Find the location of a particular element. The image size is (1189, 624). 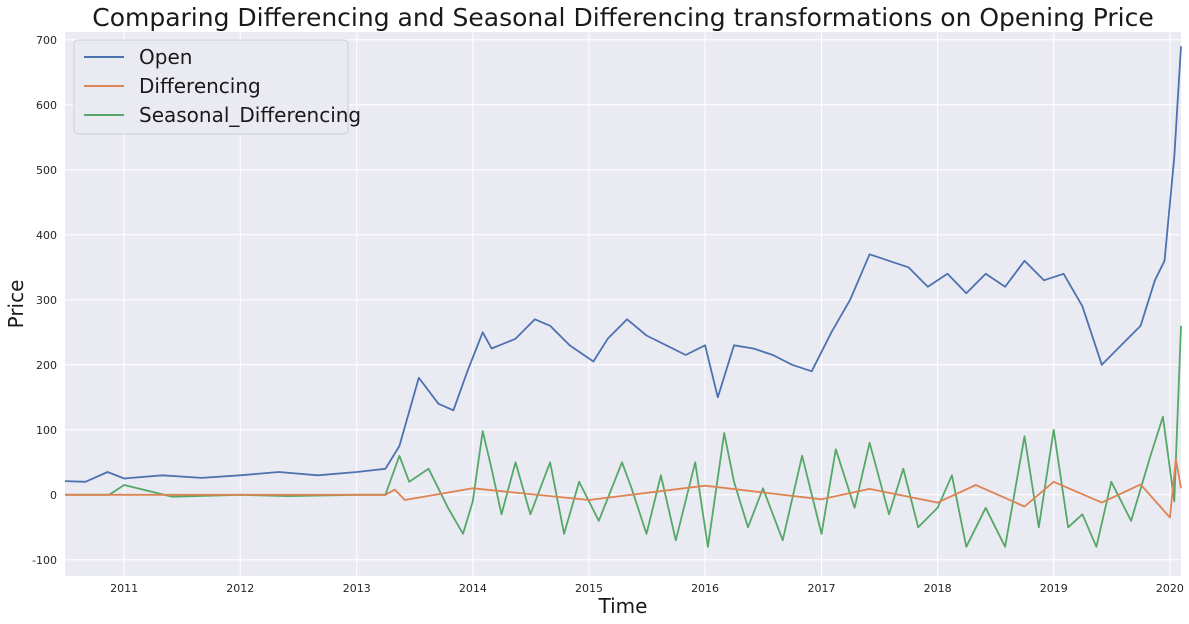

x-tick-label: 2019 is located at coordinates (1054, 588).